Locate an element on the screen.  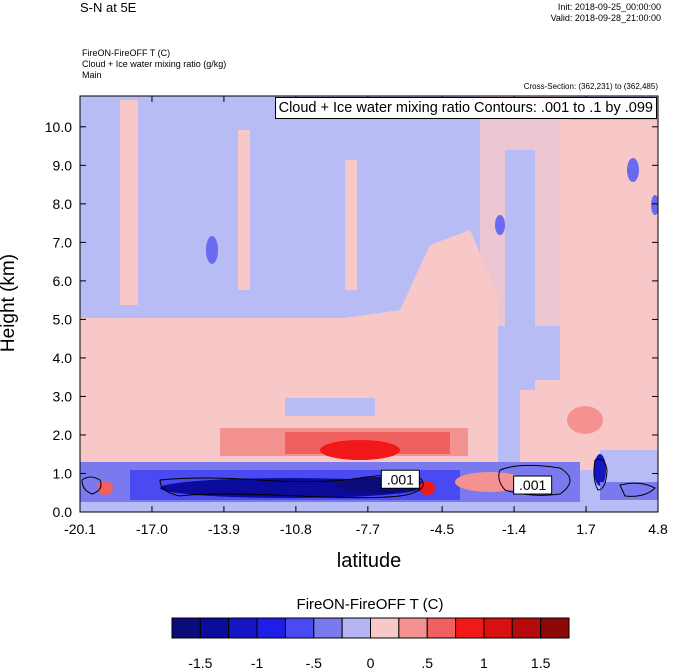
pink-mid-region is located at coordinates (290, 280).